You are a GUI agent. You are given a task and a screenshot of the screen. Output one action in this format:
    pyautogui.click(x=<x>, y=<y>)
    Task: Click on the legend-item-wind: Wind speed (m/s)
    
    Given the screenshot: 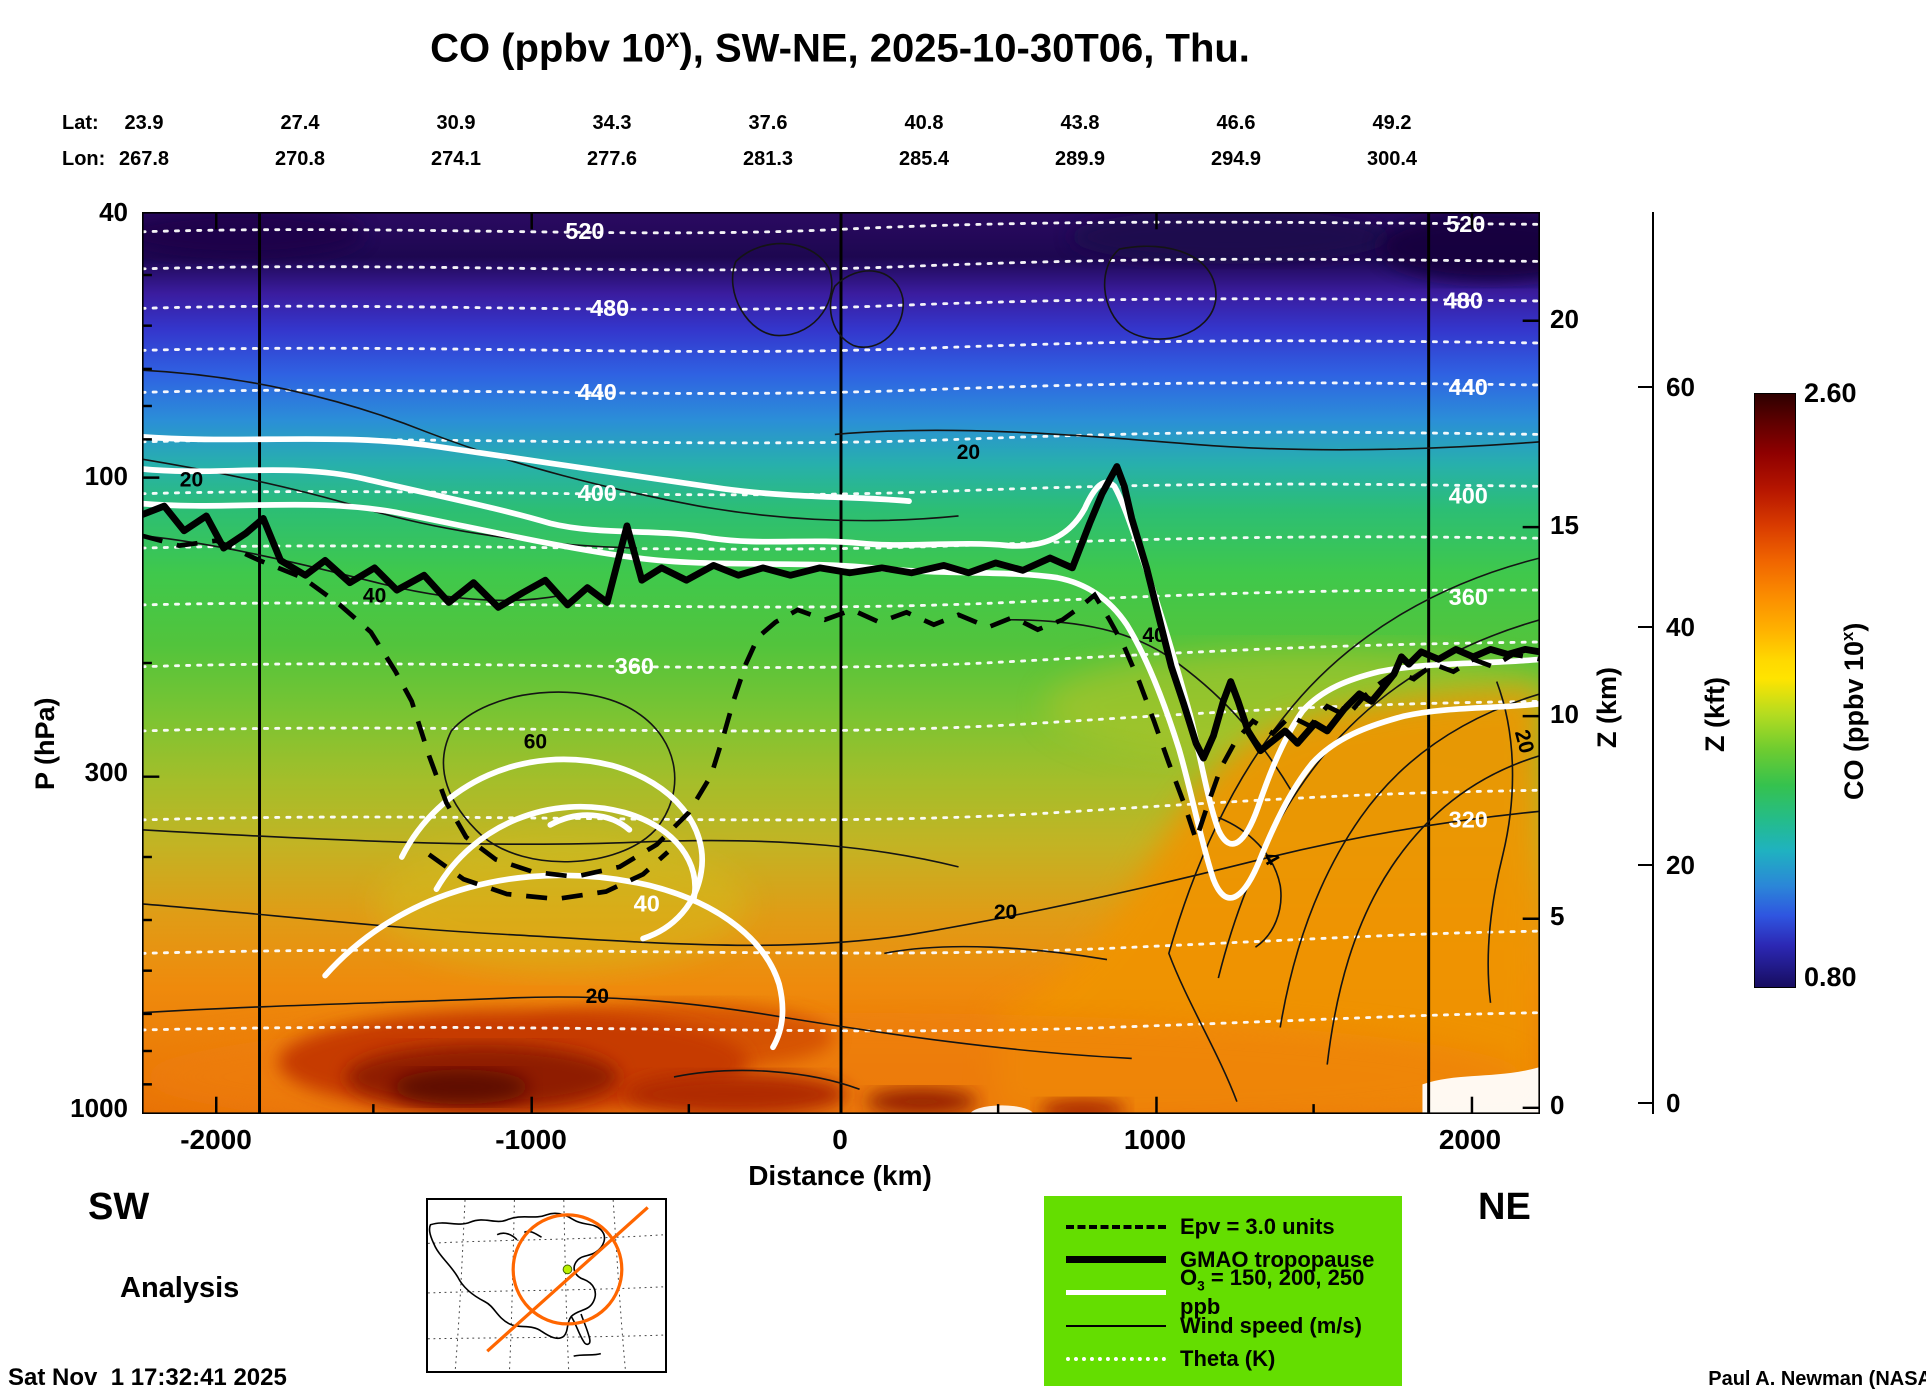 What is the action you would take?
    pyautogui.click(x=1234, y=1325)
    